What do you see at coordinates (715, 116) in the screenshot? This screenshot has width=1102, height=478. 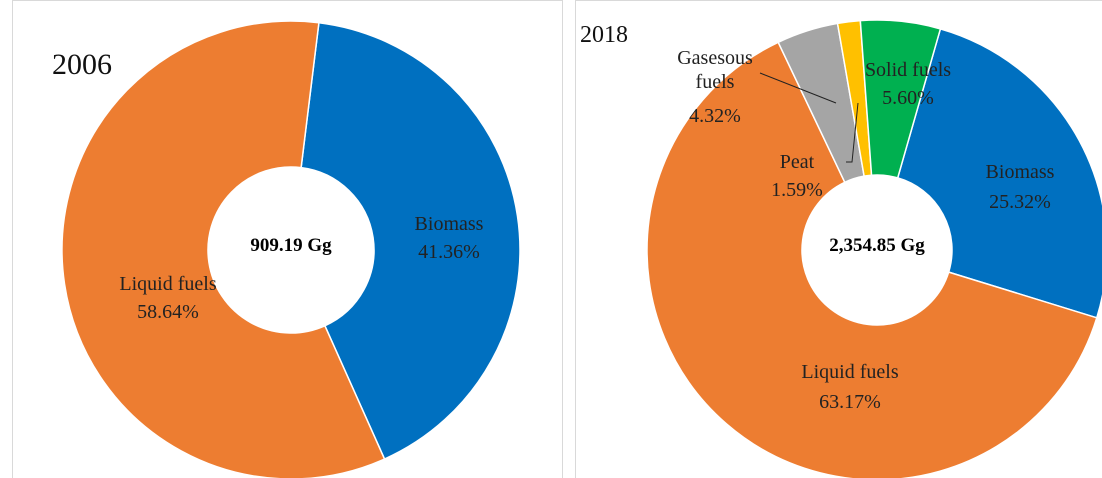 I see `slice-value: 4.32%` at bounding box center [715, 116].